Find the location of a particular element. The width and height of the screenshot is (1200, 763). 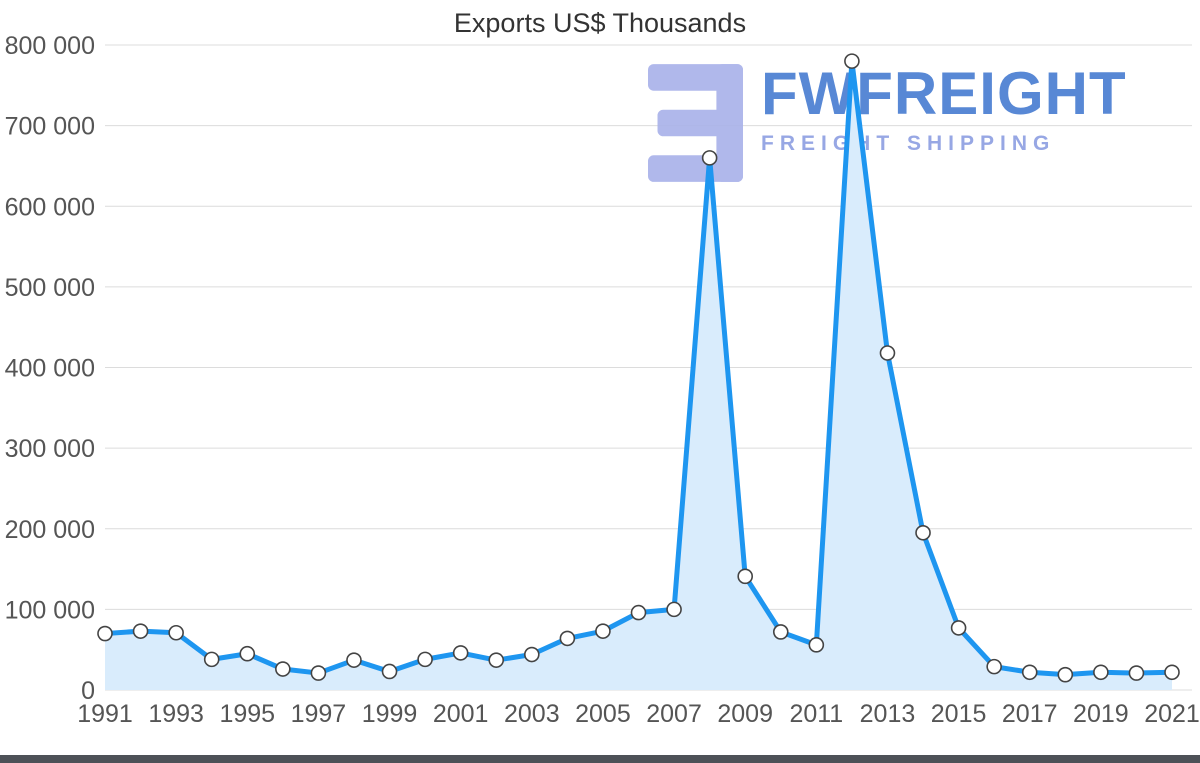

svg-text: 2001 is located at coordinates (461, 714).